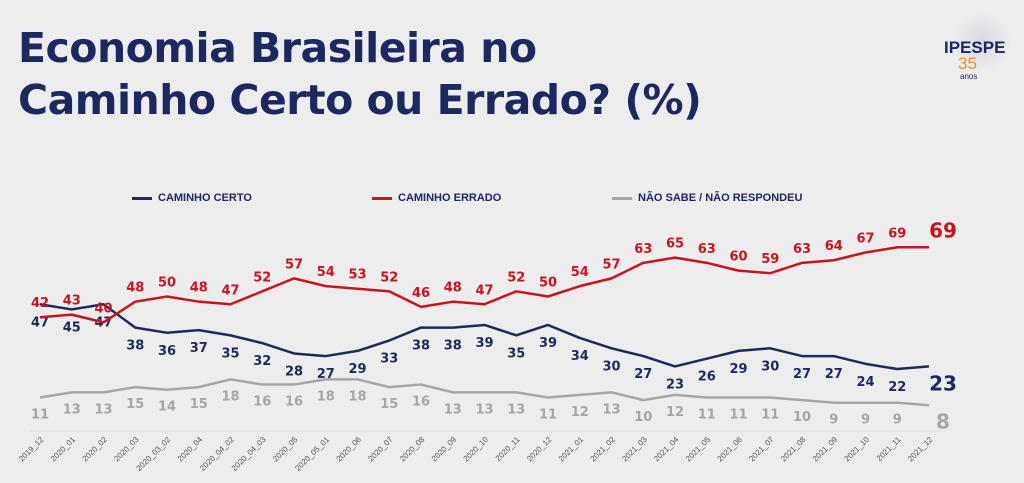  What do you see at coordinates (975, 47) in the screenshot?
I see `logo-name: IPESPE` at bounding box center [975, 47].